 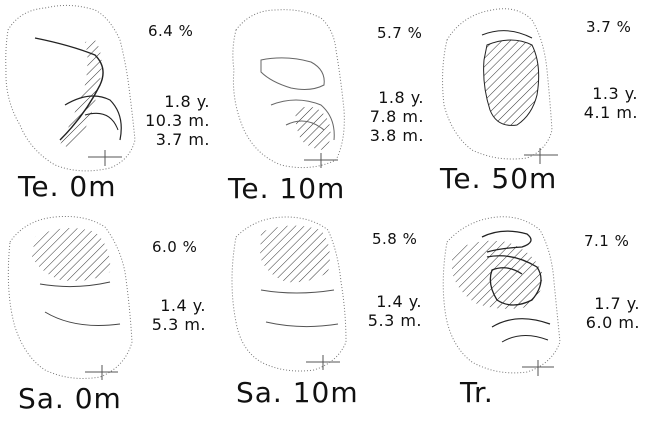 I want to click on panel-label: Sa. 10m, so click(x=297, y=392).